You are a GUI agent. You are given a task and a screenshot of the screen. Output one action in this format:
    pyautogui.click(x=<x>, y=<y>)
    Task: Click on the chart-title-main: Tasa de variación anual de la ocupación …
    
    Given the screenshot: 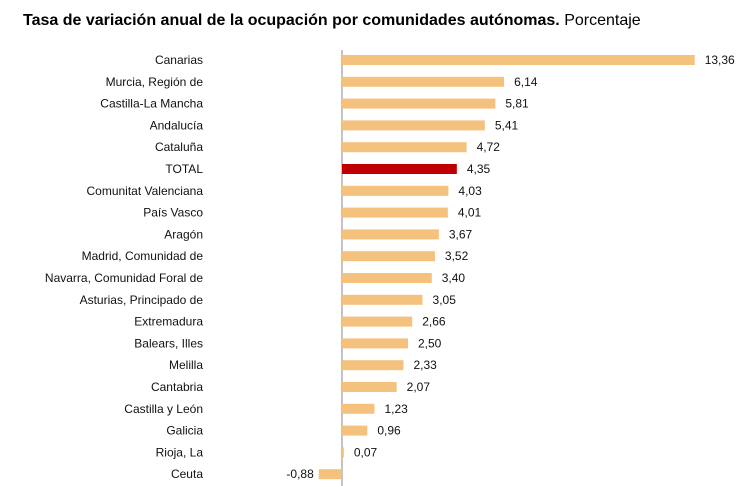 What is the action you would take?
    pyautogui.click(x=291, y=20)
    